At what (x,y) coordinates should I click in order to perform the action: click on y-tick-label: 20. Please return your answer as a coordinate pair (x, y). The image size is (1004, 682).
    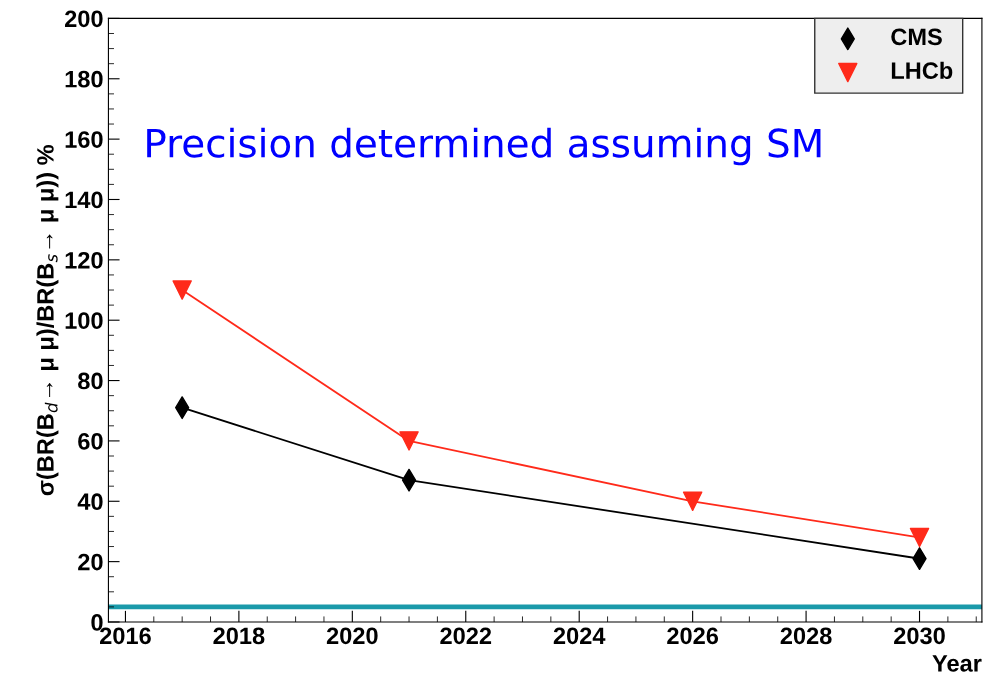
    Looking at the image, I should click on (90, 562).